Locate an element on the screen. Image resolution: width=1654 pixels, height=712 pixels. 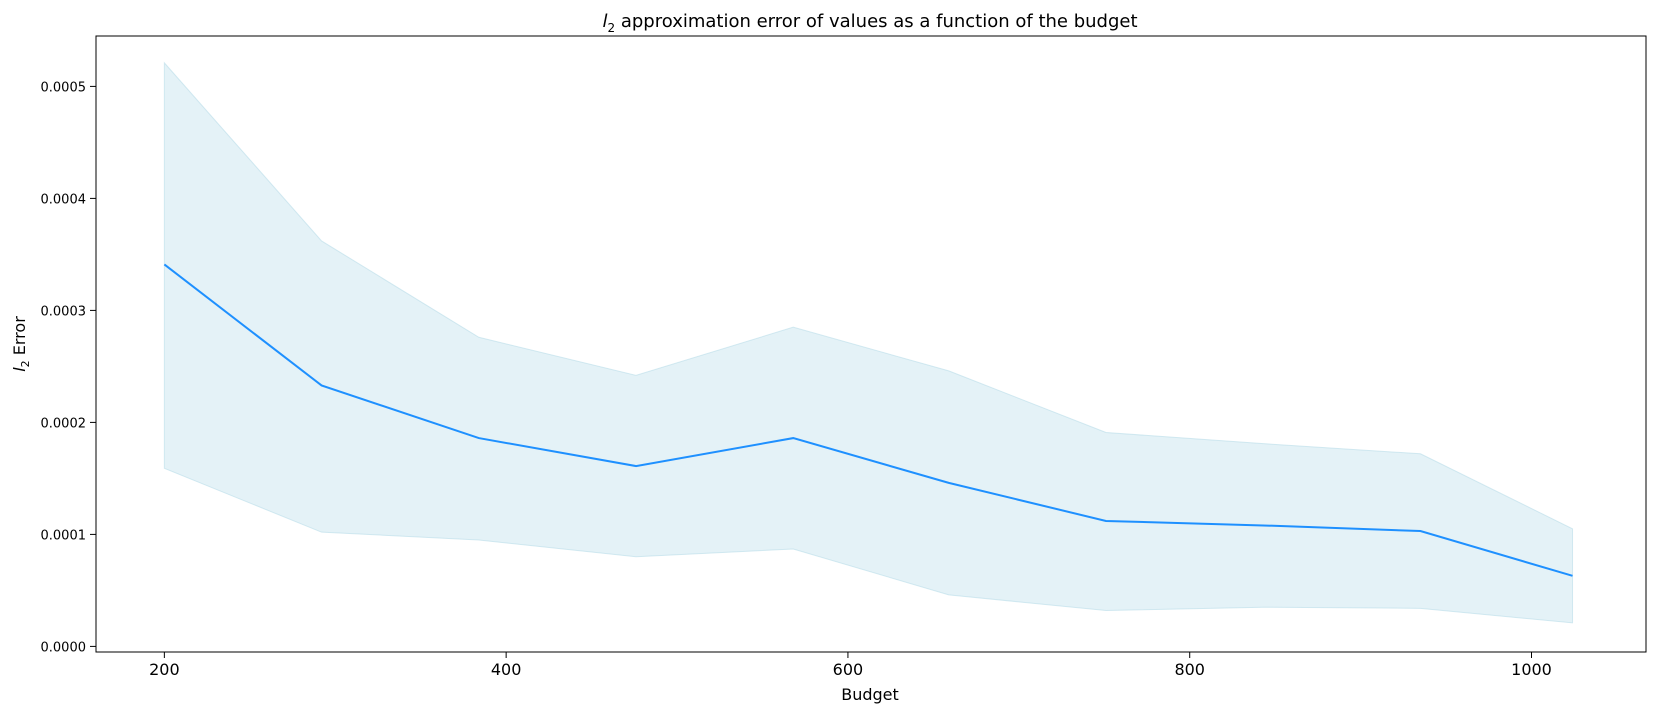
y-tick-label: 0.0000 is located at coordinates (64, 647).